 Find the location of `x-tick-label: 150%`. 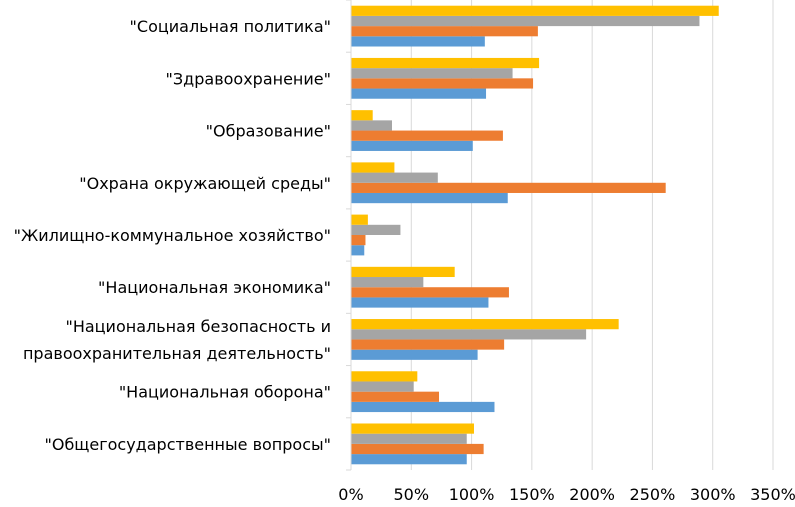

x-tick-label: 150% is located at coordinates (532, 494).